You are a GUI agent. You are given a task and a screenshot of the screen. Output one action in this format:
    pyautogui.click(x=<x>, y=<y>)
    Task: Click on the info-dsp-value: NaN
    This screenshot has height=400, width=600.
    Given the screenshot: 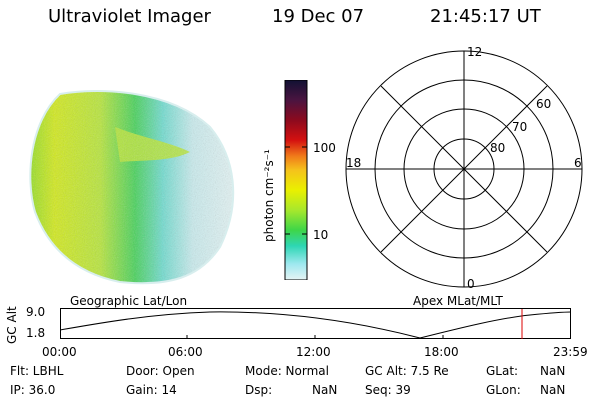 What is the action you would take?
    pyautogui.click(x=325, y=390)
    